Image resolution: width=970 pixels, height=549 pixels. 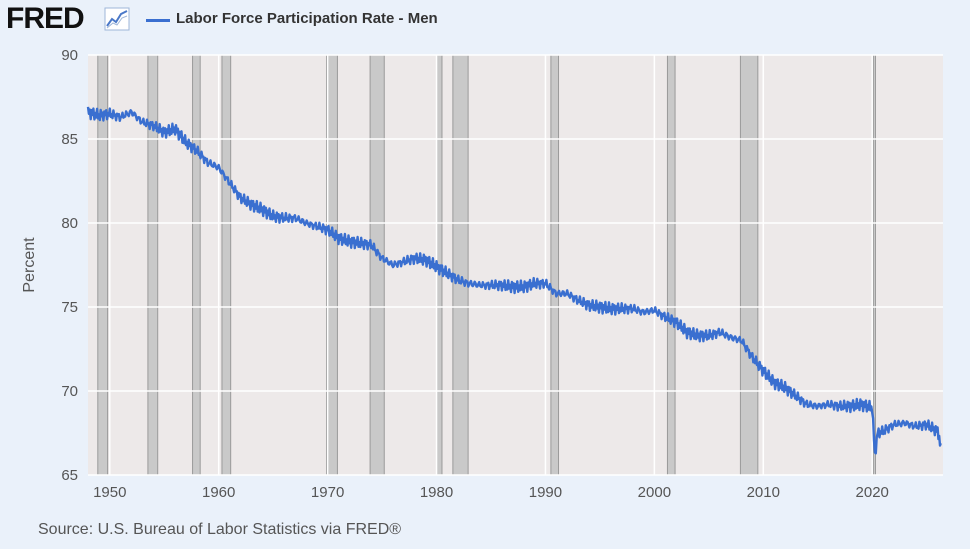 I want to click on y-tick-label: 80, so click(x=69, y=223).